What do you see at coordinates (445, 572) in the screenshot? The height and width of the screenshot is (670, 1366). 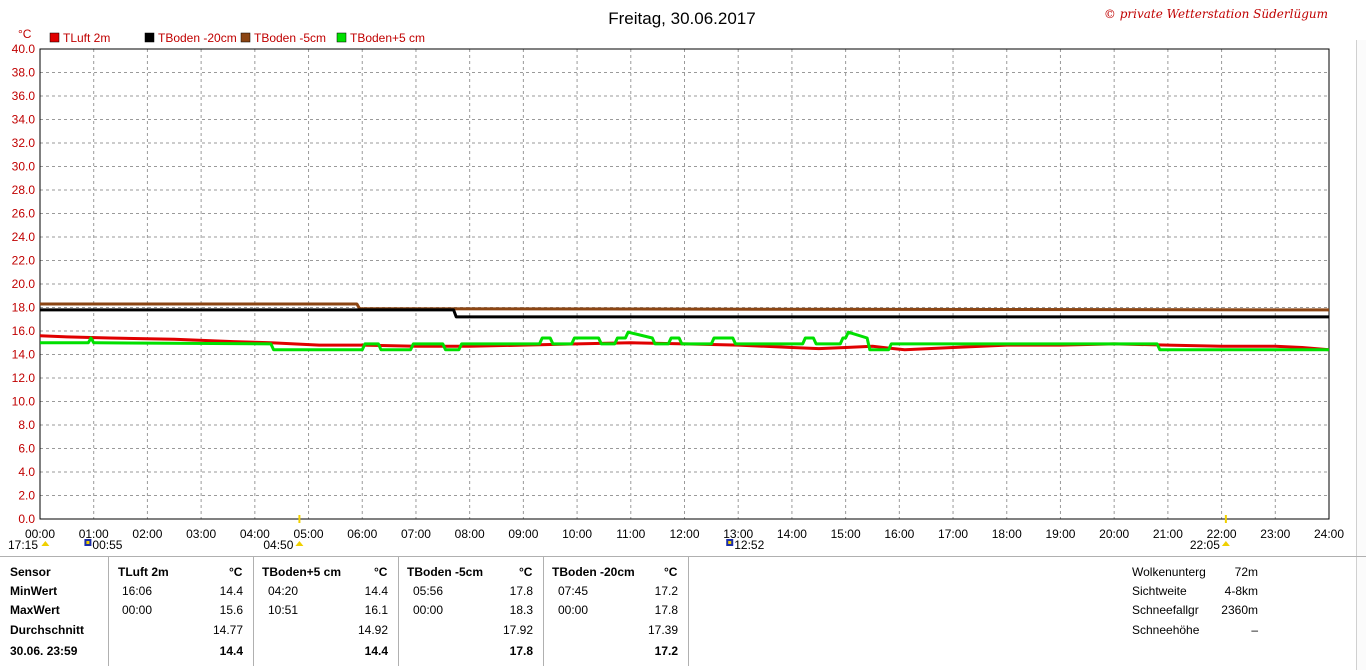 I see `col-header-tboden-minus5: TBoden -5cm` at bounding box center [445, 572].